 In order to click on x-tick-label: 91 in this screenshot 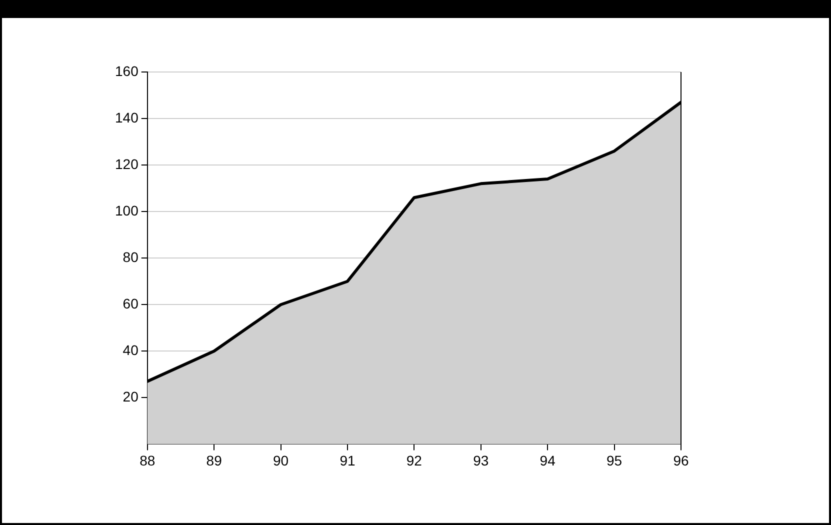, I will do `click(348, 460)`.